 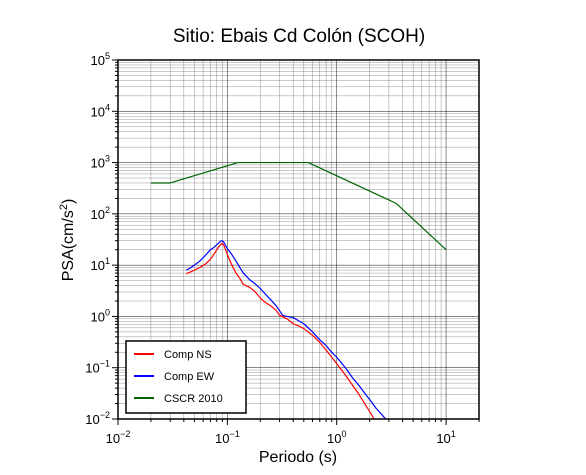 What do you see at coordinates (298, 457) in the screenshot?
I see `x-axis-label: Periodo (s)` at bounding box center [298, 457].